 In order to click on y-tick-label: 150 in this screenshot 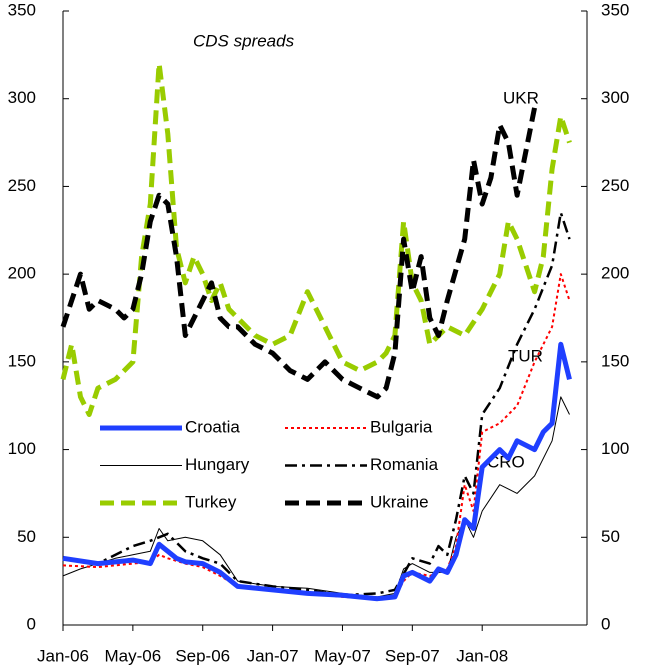, I will do `click(22, 360)`.